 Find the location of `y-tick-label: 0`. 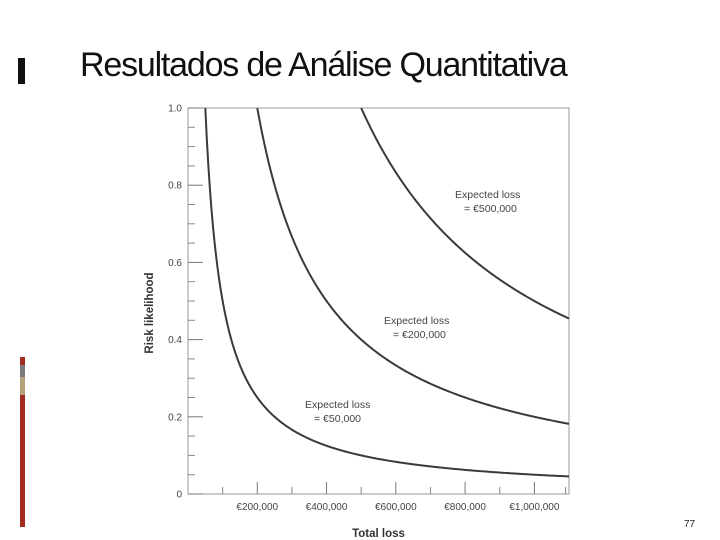

y-tick-label: 0 is located at coordinates (179, 495).